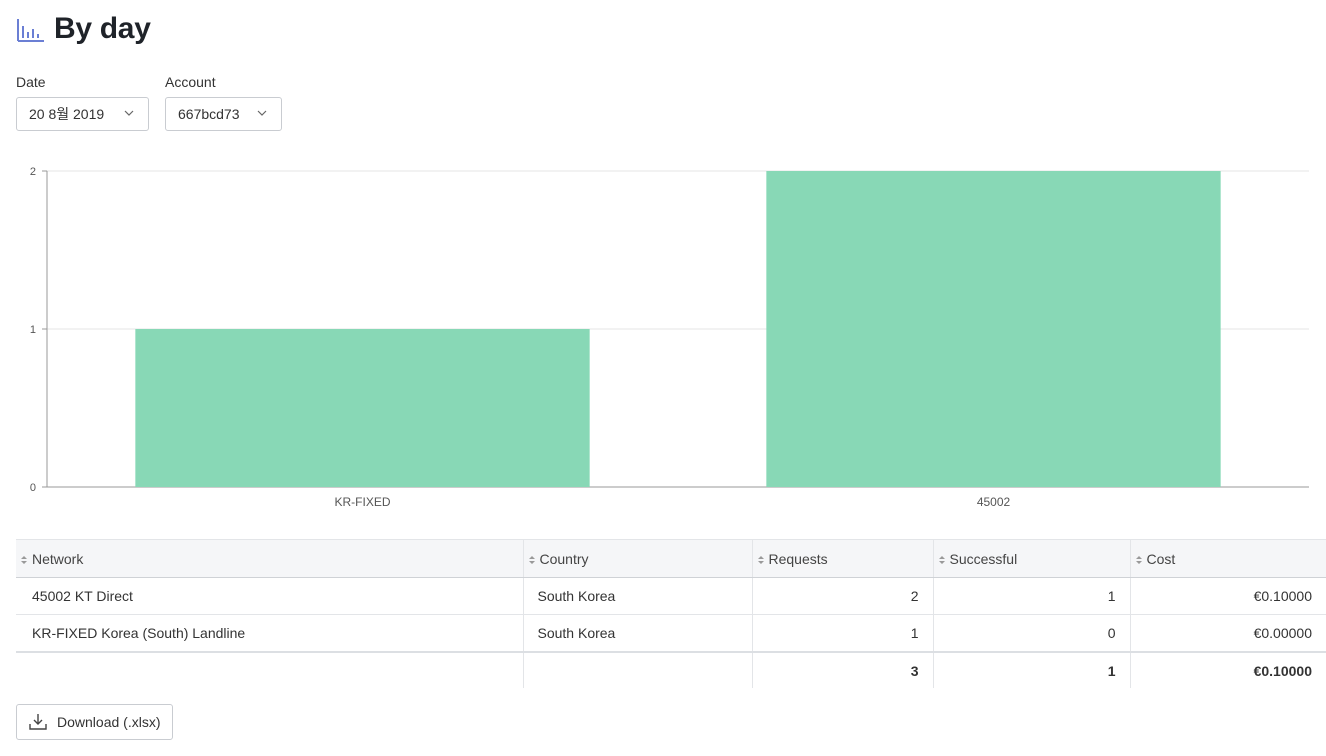 The width and height of the screenshot is (1326, 756). I want to click on cell-requests: 1, so click(842, 633).